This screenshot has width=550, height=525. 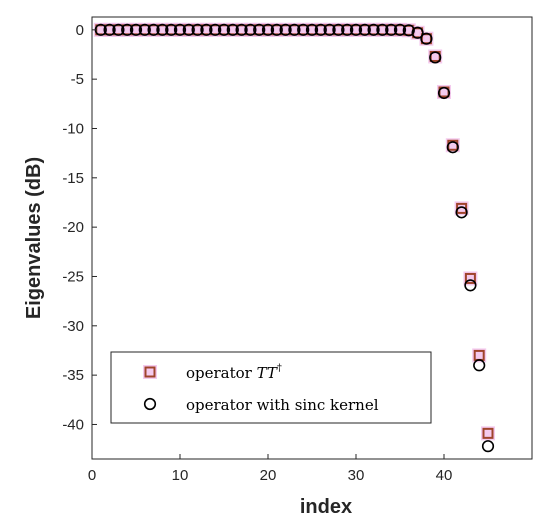 I want to click on legend-label-operator-tt: operator TT†, so click(x=234, y=372).